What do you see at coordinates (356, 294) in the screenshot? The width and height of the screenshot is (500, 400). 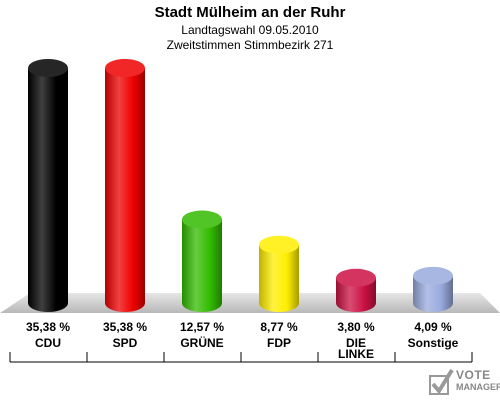 I see `bar-die-linke` at bounding box center [356, 294].